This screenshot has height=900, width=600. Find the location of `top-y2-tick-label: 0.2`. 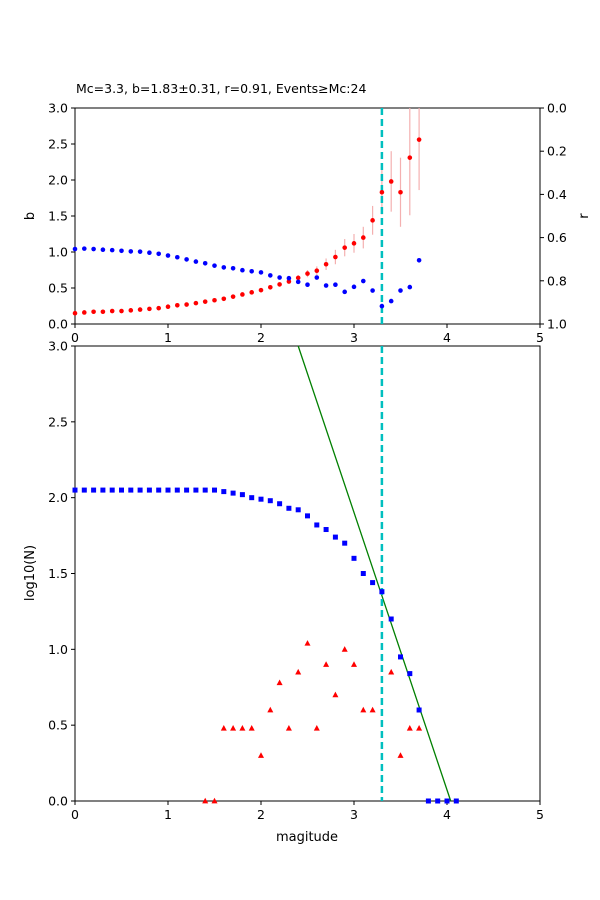

top-y2-tick-label: 0.2 is located at coordinates (557, 151).